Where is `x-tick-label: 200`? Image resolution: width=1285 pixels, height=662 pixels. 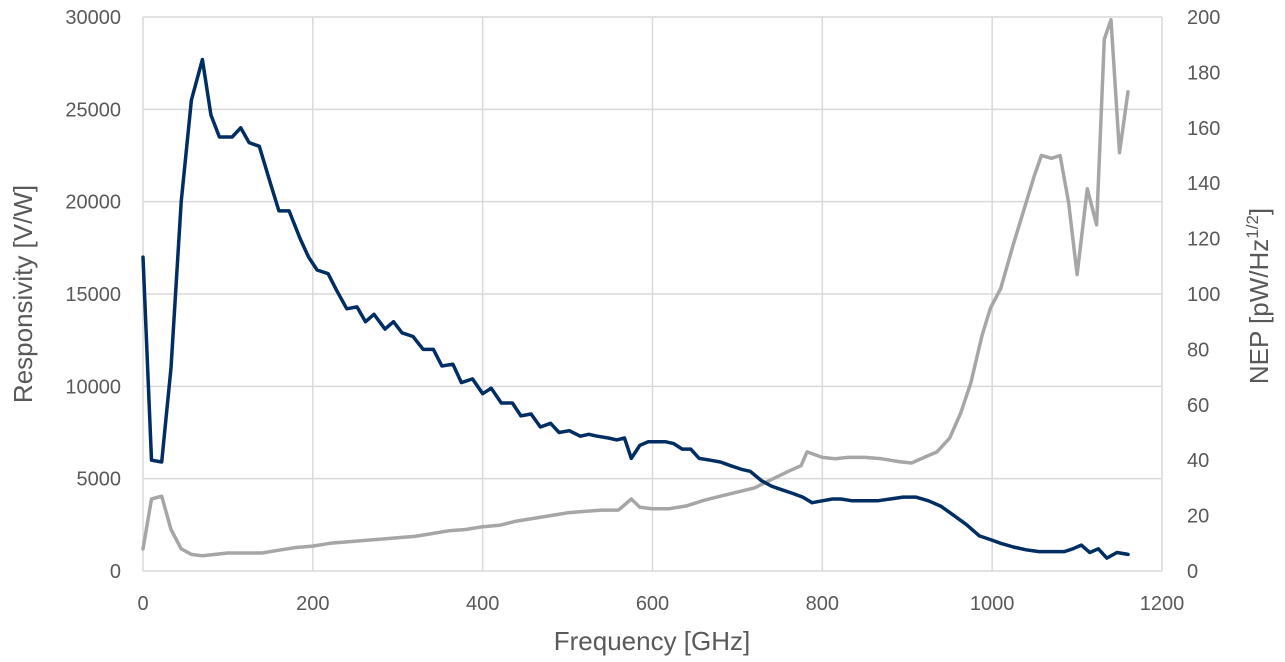 x-tick-label: 200 is located at coordinates (312, 604).